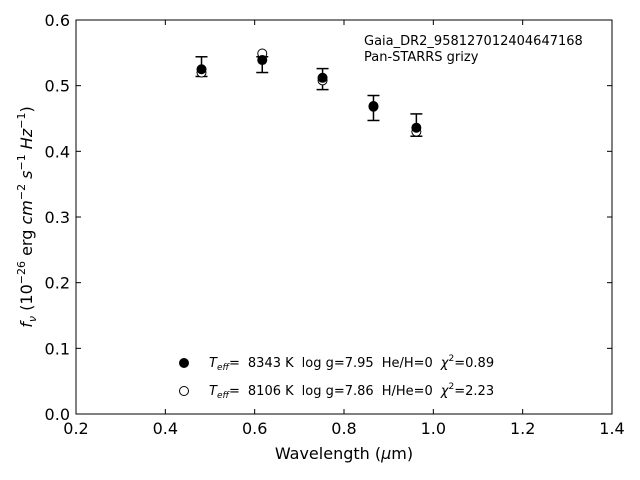  I want to click on x-tick-label: 1.2, so click(522, 428).